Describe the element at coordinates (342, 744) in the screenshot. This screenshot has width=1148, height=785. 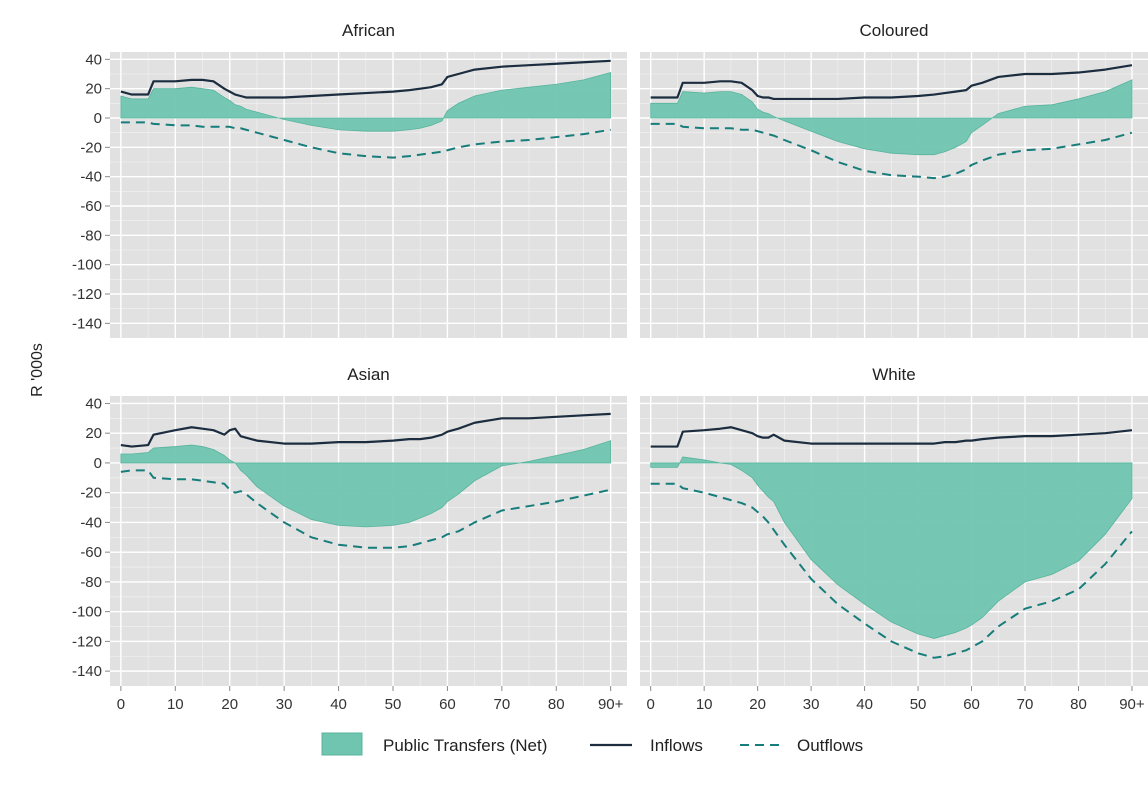
I see `legend-swatch-public-transfers` at that location.